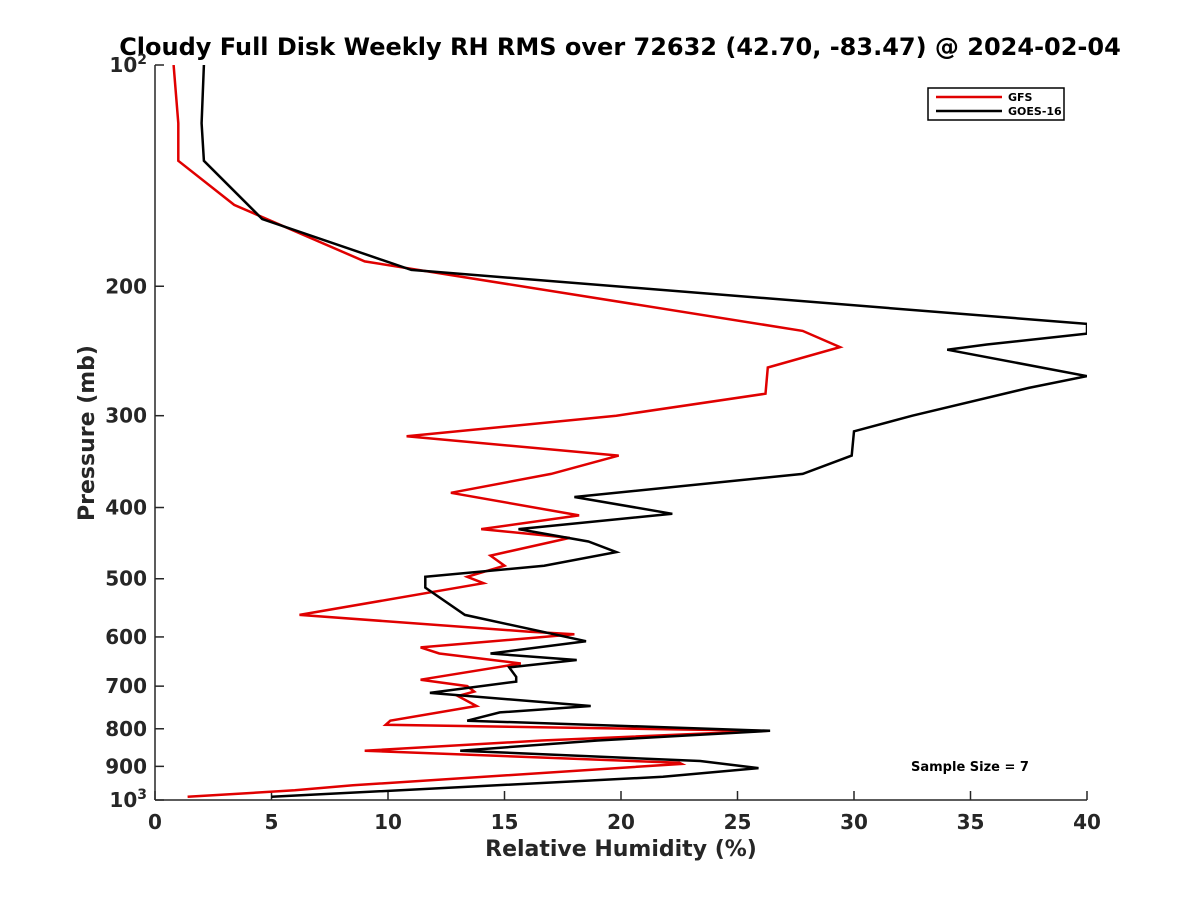 This screenshot has width=1200, height=900. Describe the element at coordinates (126, 766) in the screenshot. I see `y-tick-label: 900` at that location.